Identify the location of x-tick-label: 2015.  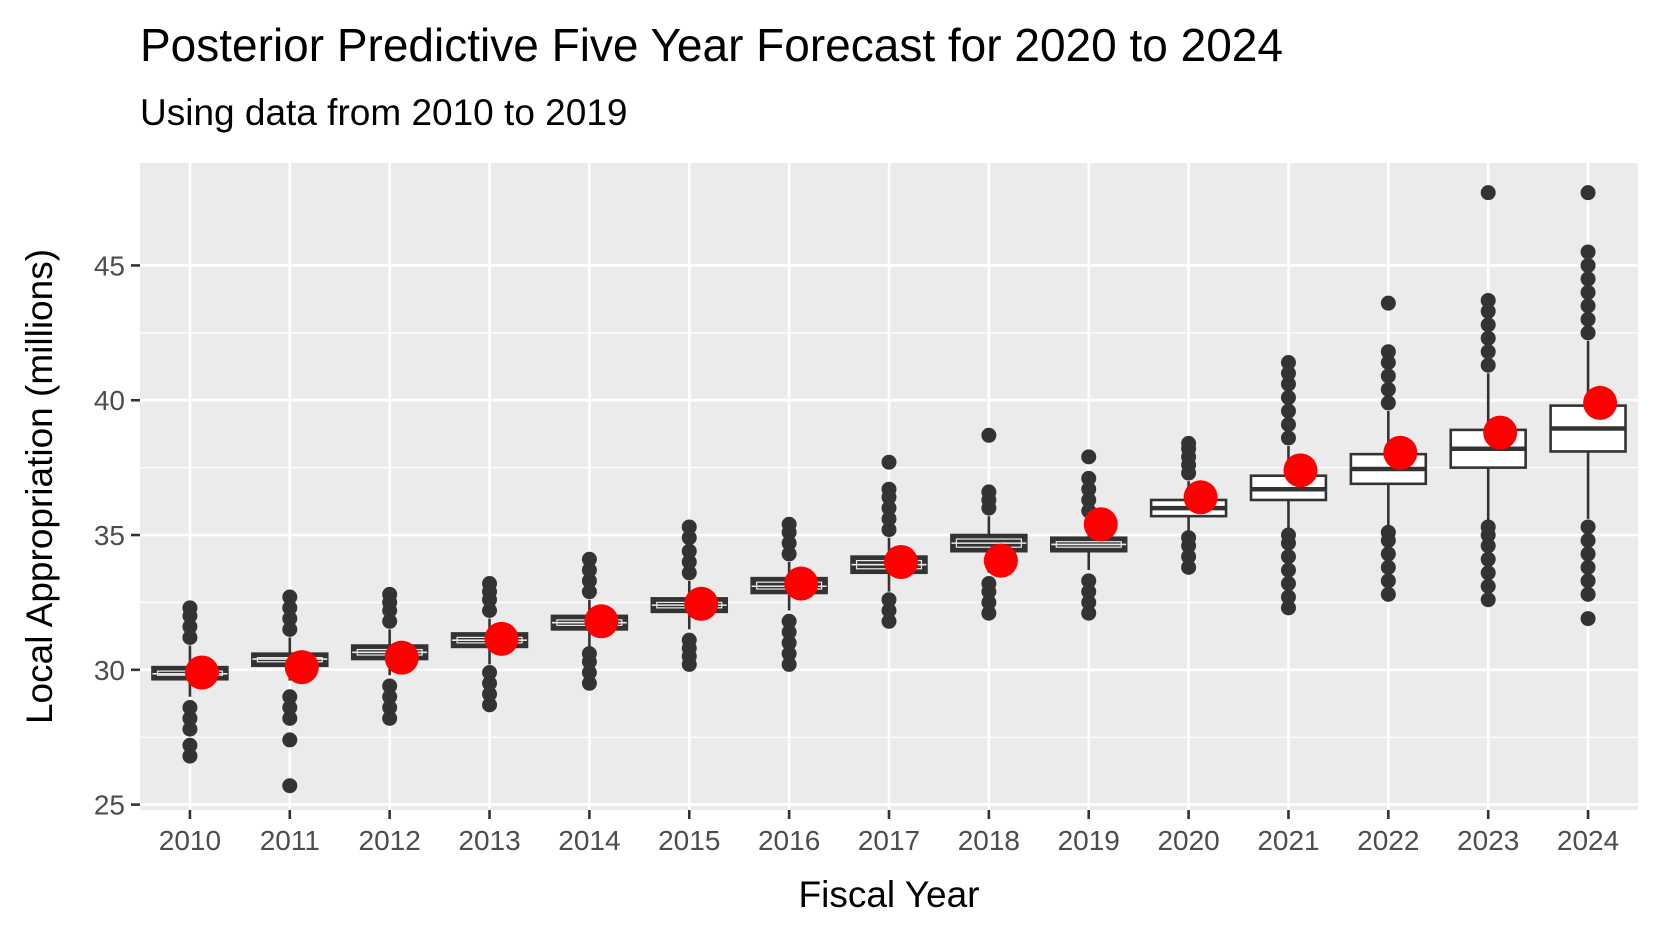
(689, 840).